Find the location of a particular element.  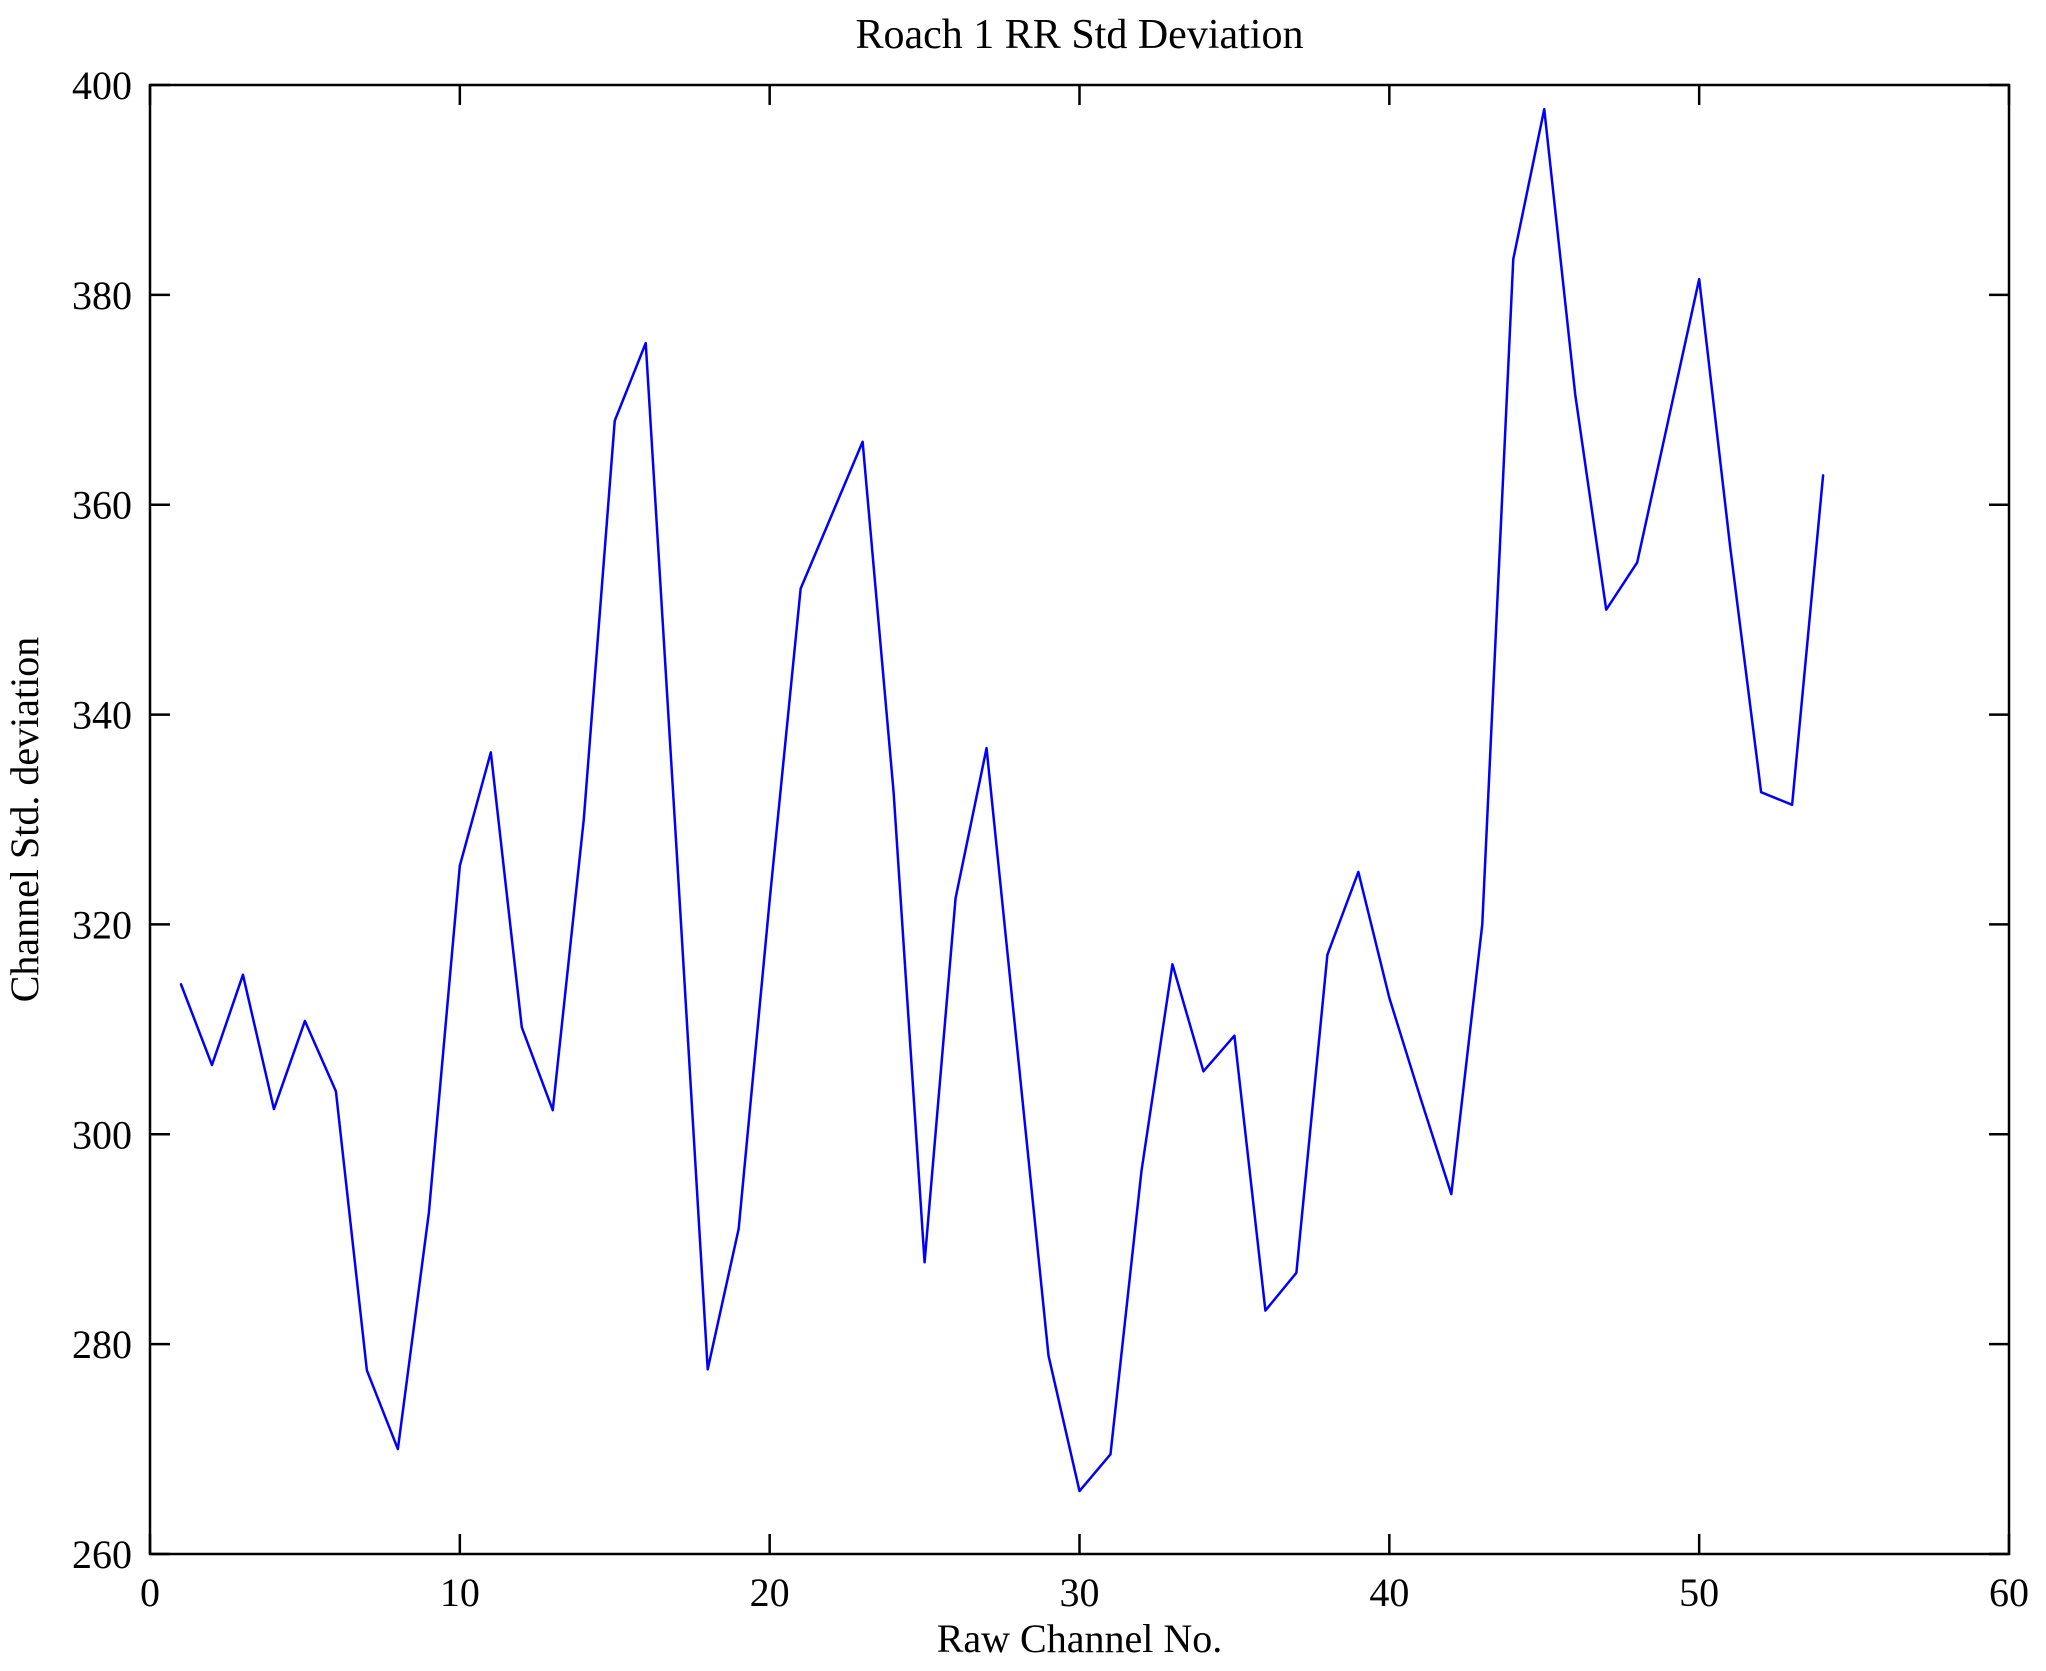

chart-title: Roach 1 RR Std Deviation is located at coordinates (1080, 35).